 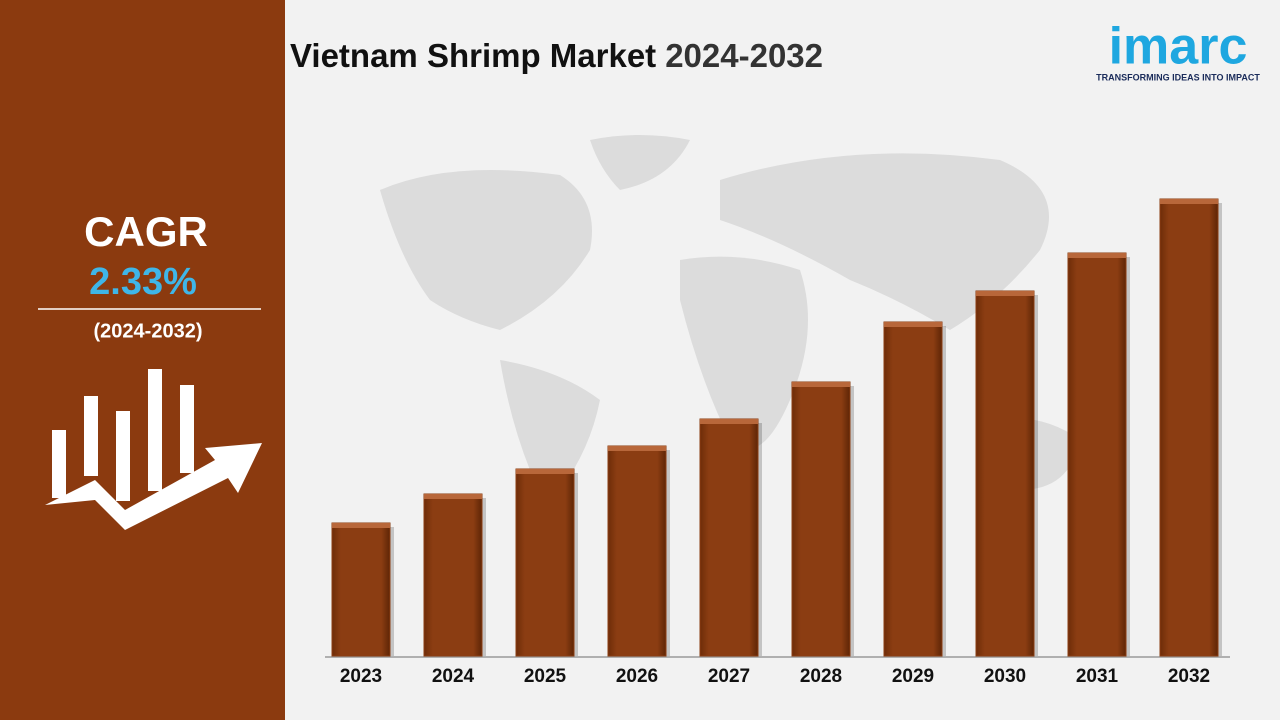 What do you see at coordinates (821, 676) in the screenshot?
I see `x-tick-label: 2028` at bounding box center [821, 676].